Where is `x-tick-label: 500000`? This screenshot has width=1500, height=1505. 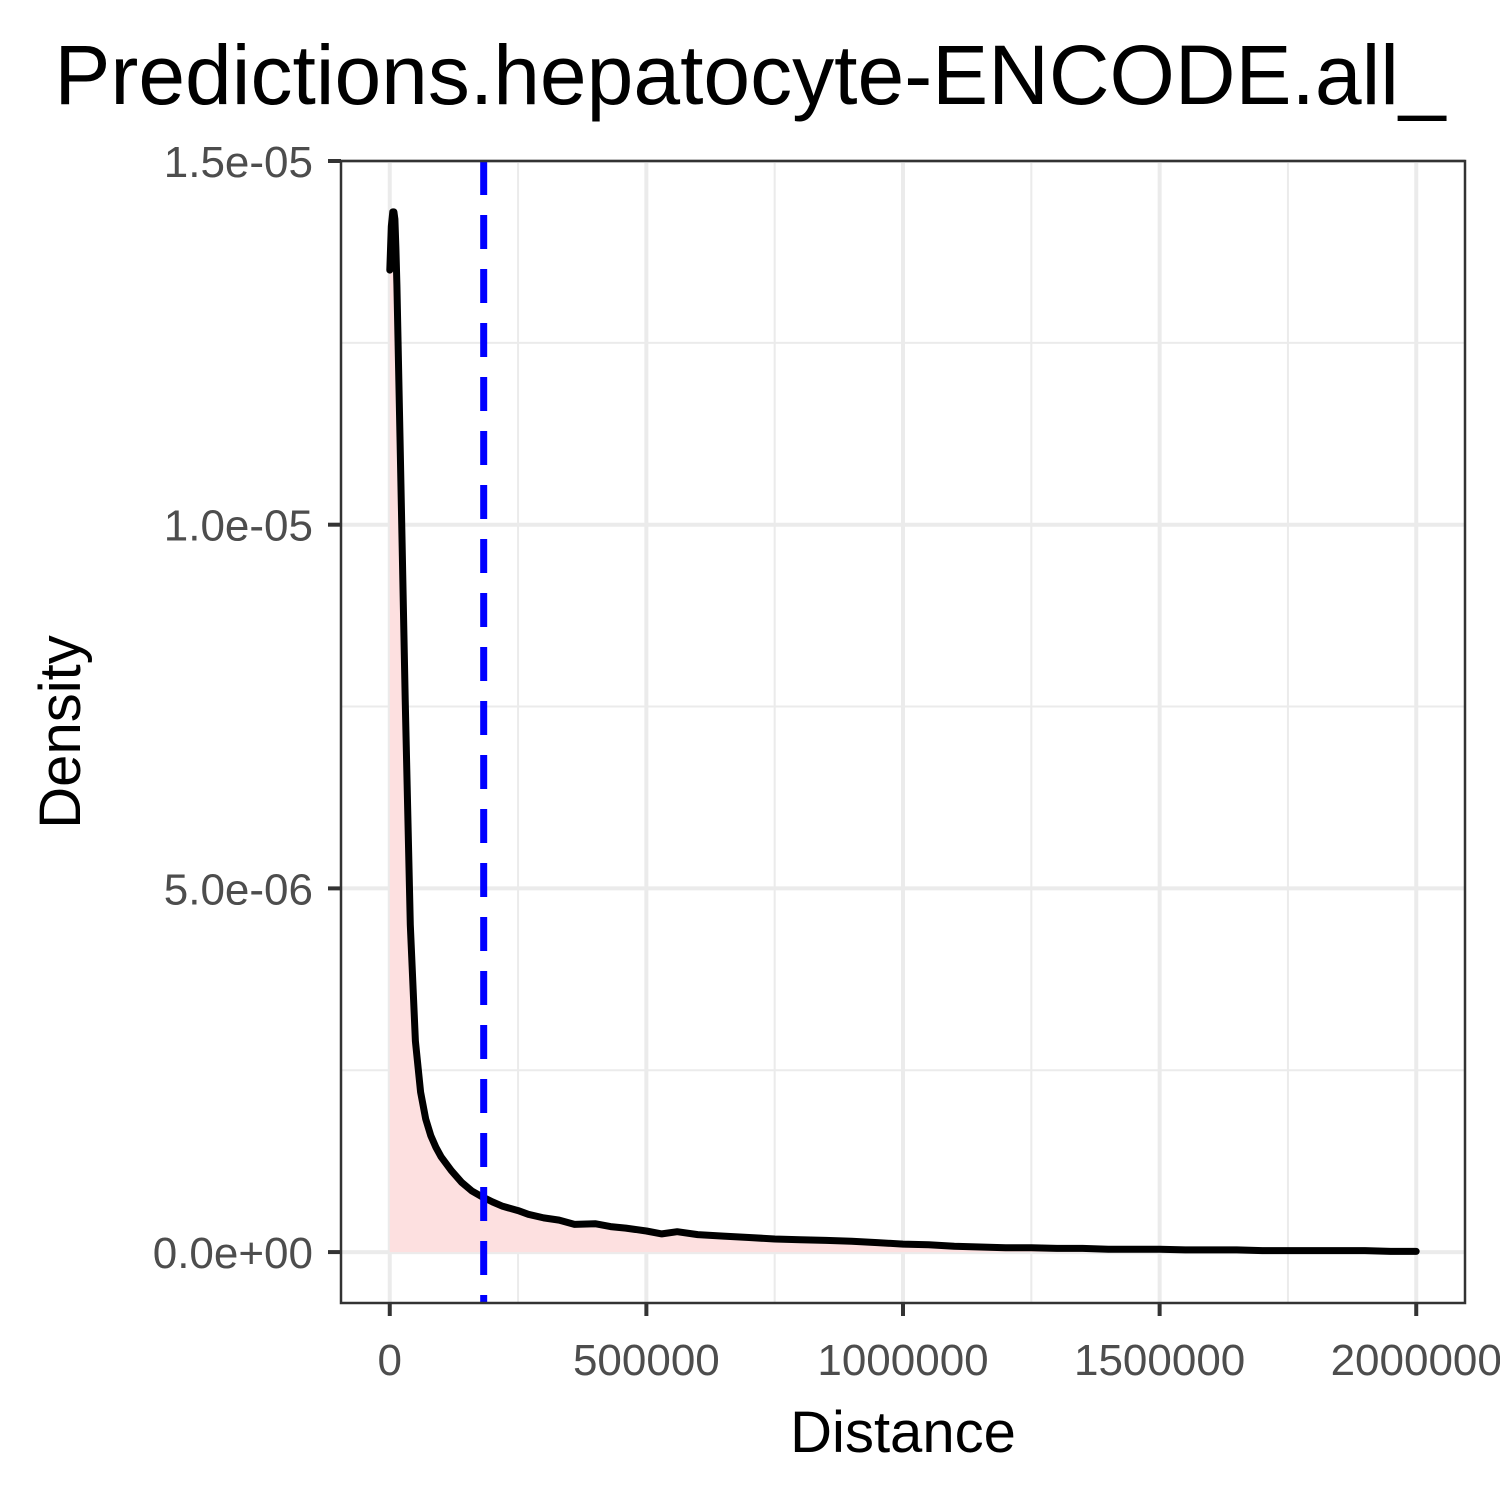 x-tick-label: 500000 is located at coordinates (646, 1360).